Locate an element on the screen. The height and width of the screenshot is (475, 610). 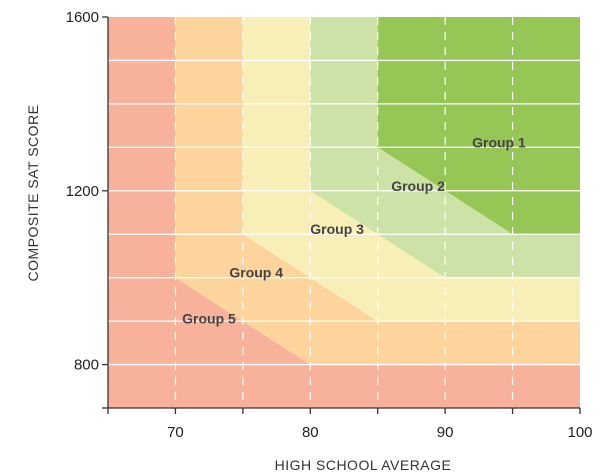
x-tick-label: 90 is located at coordinates (445, 432).